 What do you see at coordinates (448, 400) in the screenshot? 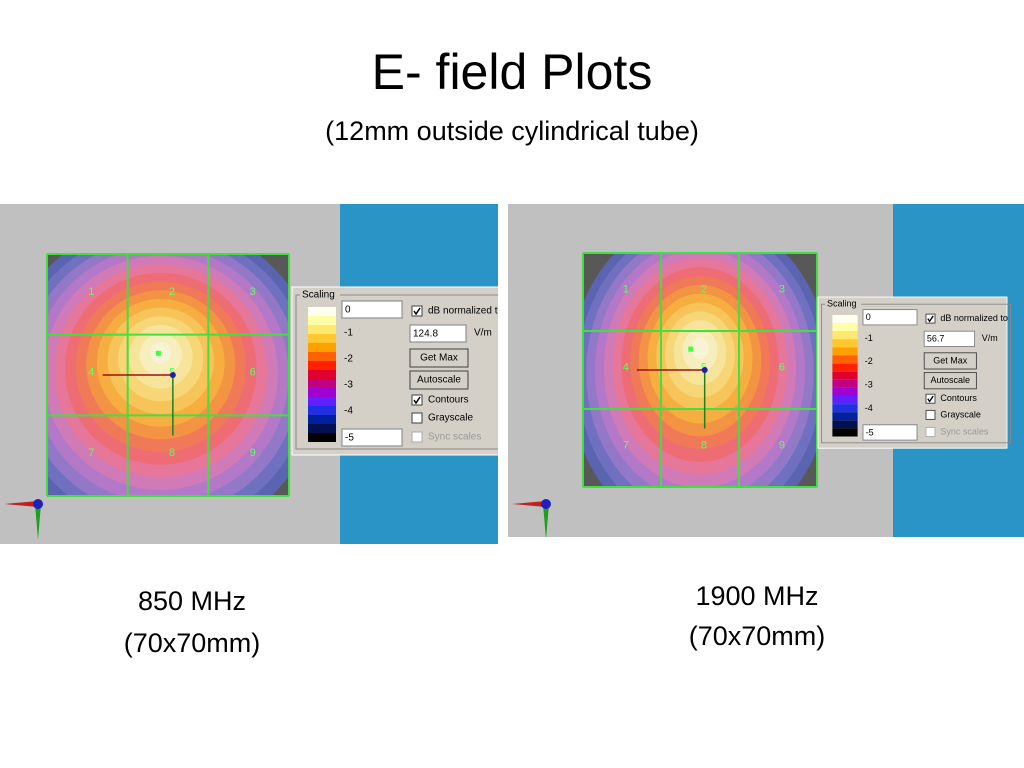
I see `checkbox-label: Contours` at bounding box center [448, 400].